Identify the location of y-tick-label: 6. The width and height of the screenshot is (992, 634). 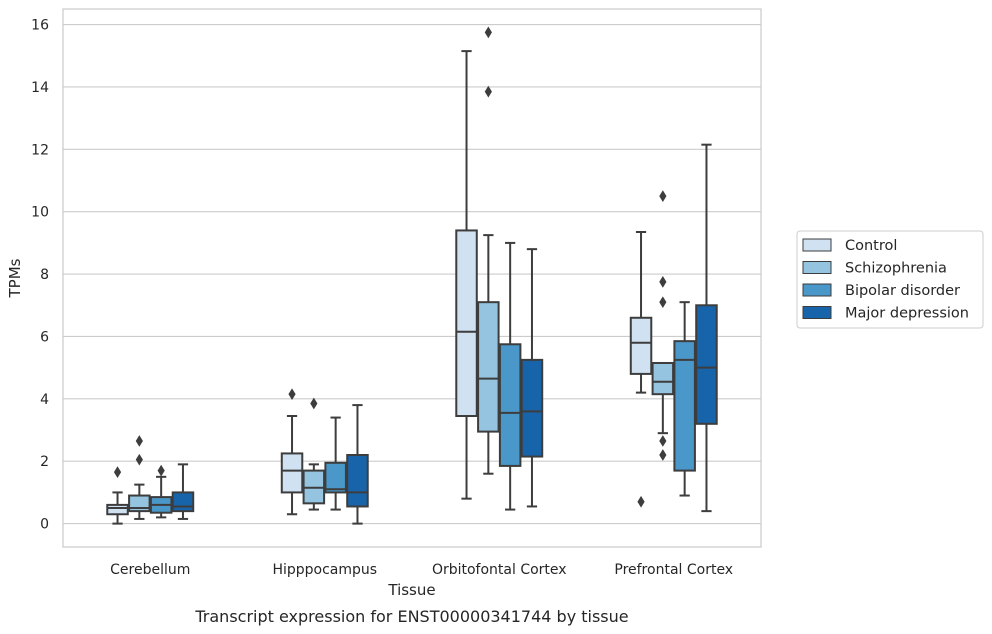
(44, 337).